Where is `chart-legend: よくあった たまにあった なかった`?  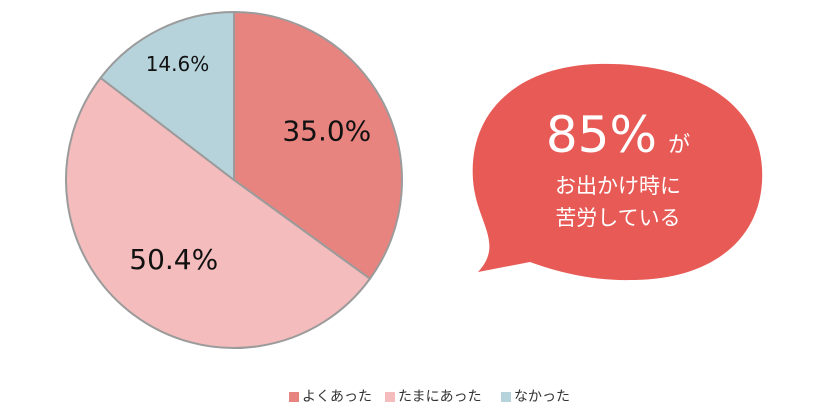
chart-legend: よくあった たまにあった なかった is located at coordinates (429, 397).